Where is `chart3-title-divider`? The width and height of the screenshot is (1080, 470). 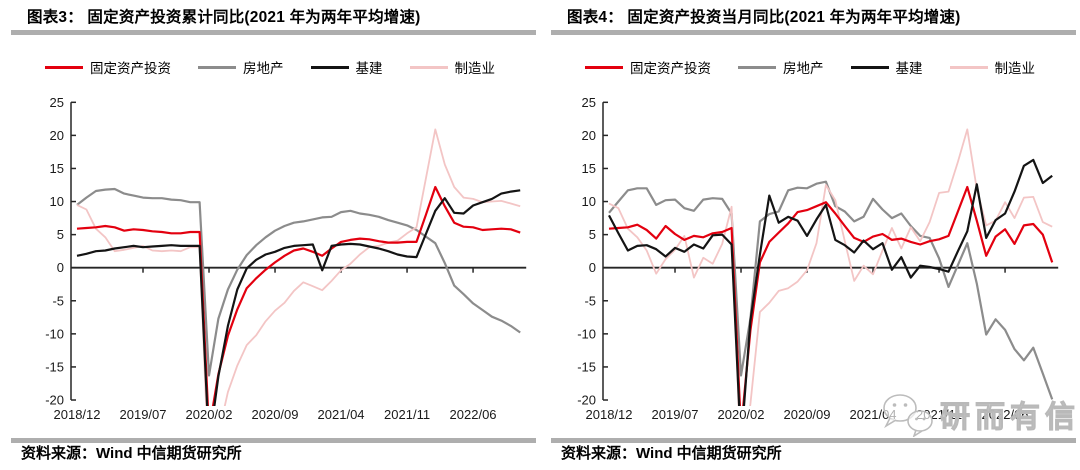 chart3-title-divider is located at coordinates (273, 32).